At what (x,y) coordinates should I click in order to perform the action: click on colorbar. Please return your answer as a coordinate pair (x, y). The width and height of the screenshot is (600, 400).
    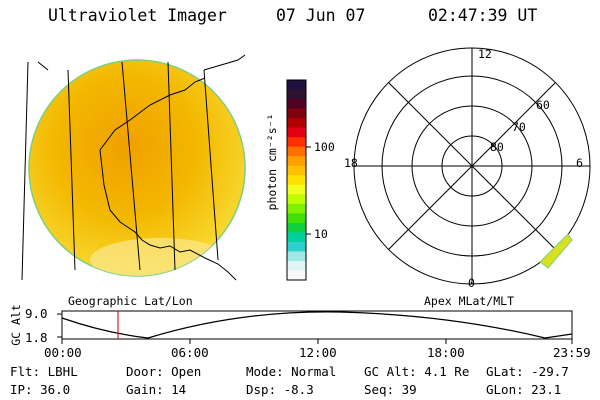
    Looking at the image, I should click on (296, 180).